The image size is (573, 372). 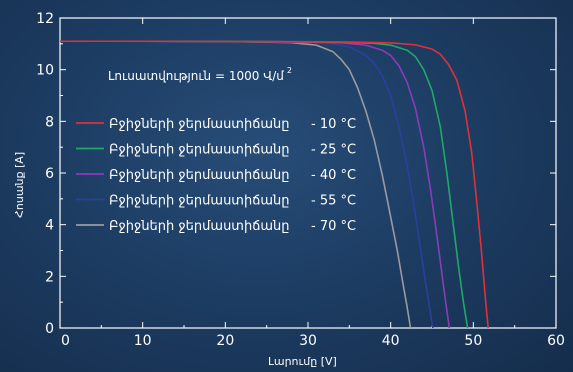 What do you see at coordinates (473, 341) in the screenshot?
I see `x-tick-label: 50` at bounding box center [473, 341].